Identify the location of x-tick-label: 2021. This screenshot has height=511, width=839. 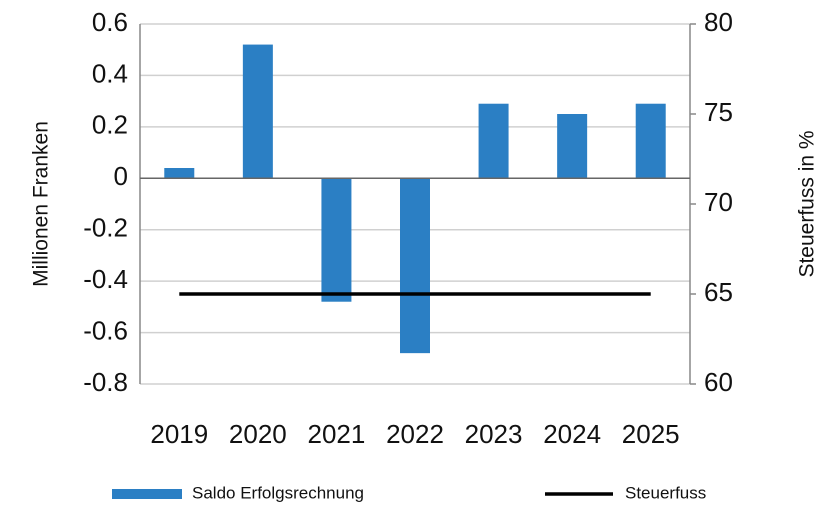
(337, 434).